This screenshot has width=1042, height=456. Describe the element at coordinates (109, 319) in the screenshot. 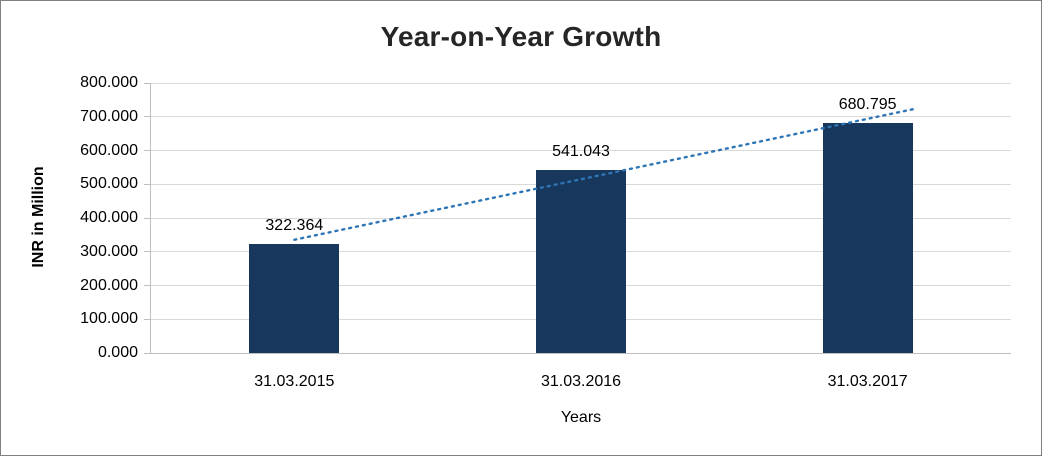

I see `y-tick-label: 100.000` at that location.